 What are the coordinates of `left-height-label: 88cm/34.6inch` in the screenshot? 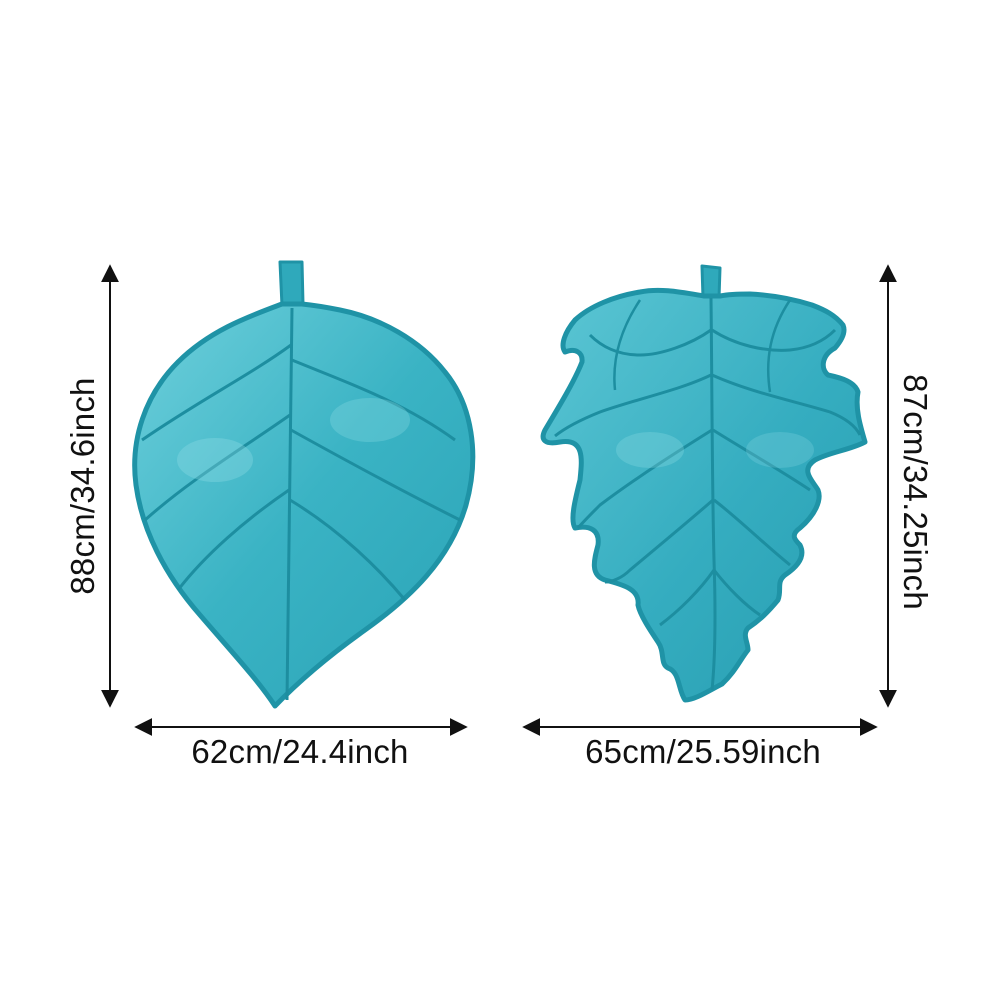 It's located at (82, 486).